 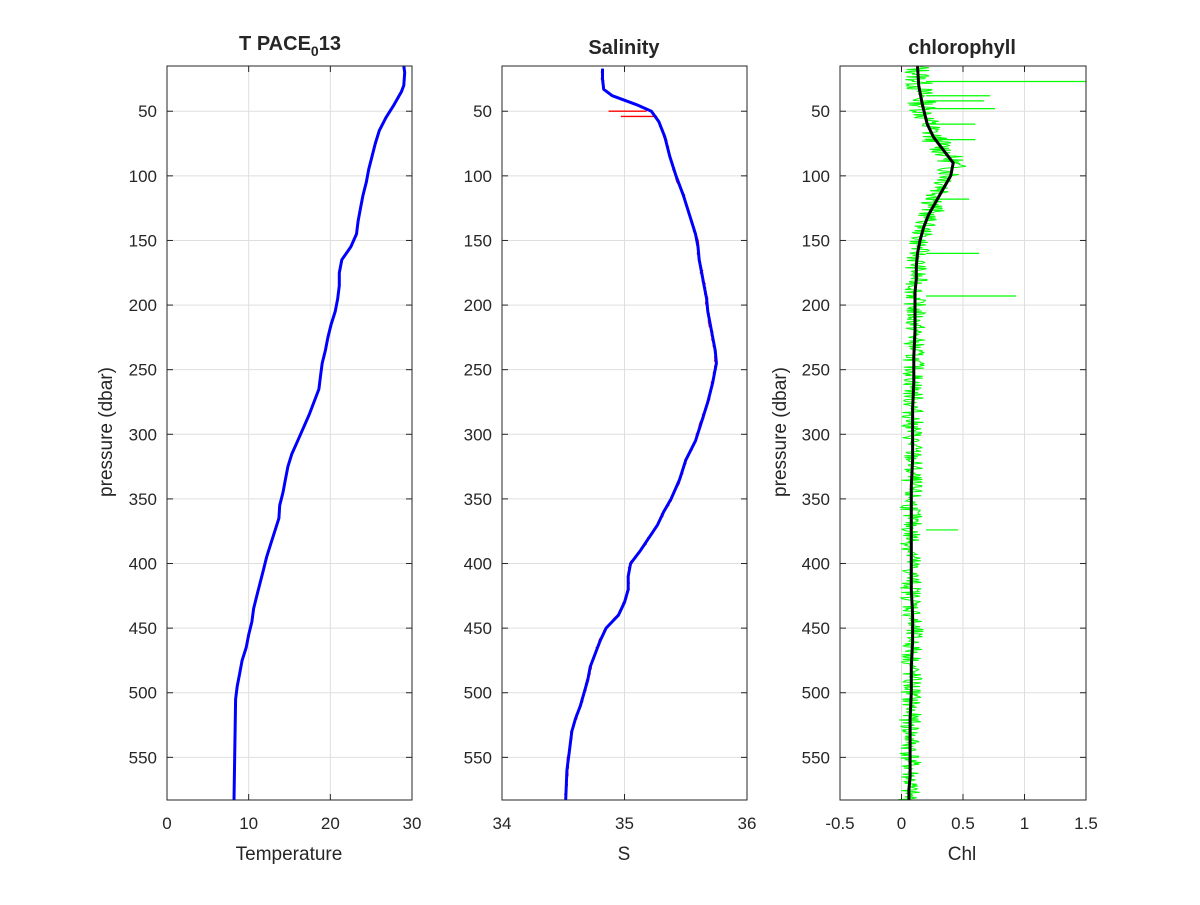 What do you see at coordinates (289, 854) in the screenshot?
I see `temperature-xlabel: Temperature` at bounding box center [289, 854].